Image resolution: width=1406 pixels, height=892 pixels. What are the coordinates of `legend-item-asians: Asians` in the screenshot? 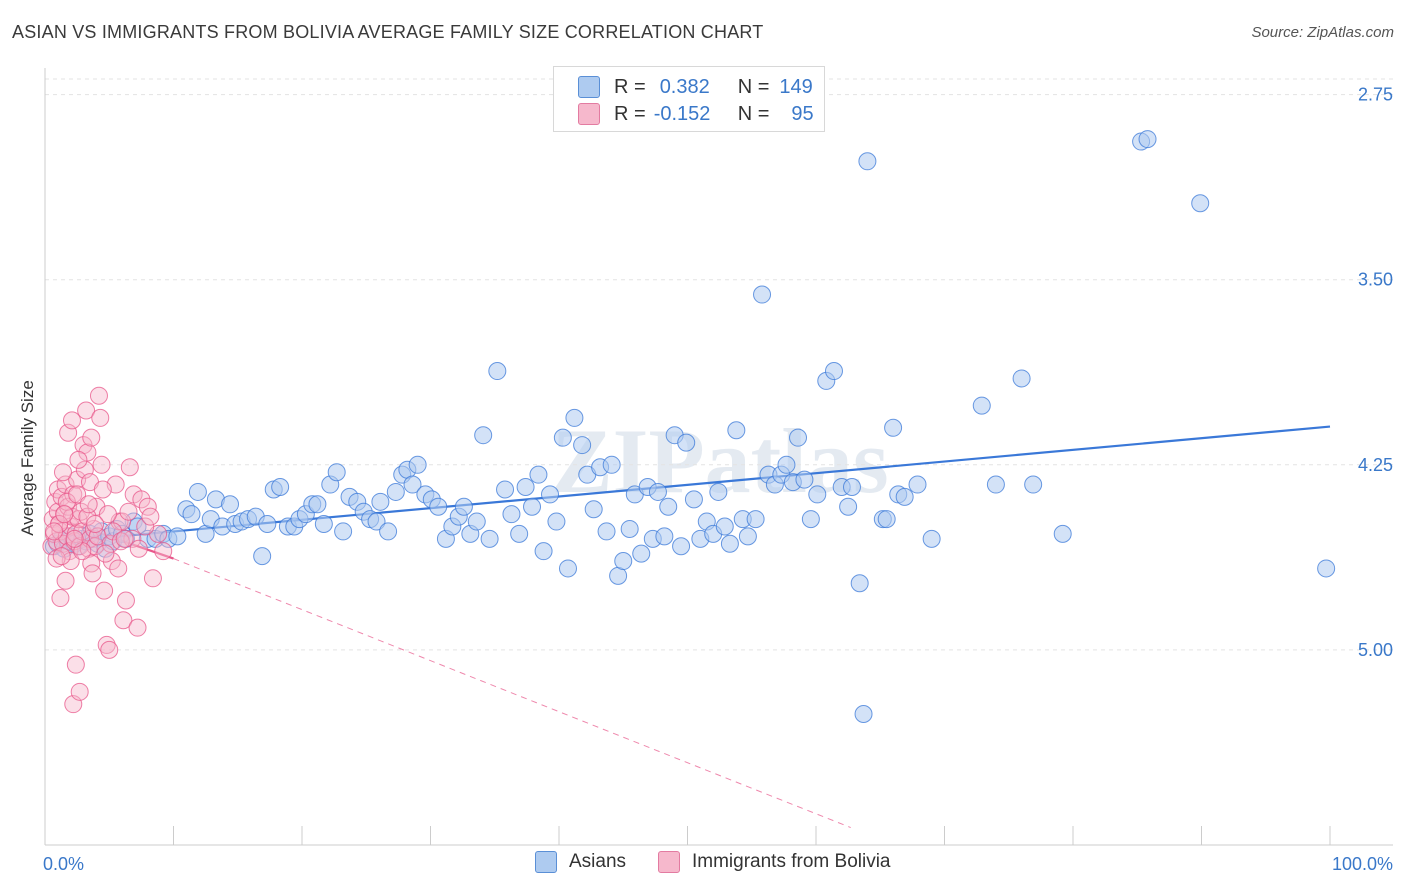 It's located at (580, 862).